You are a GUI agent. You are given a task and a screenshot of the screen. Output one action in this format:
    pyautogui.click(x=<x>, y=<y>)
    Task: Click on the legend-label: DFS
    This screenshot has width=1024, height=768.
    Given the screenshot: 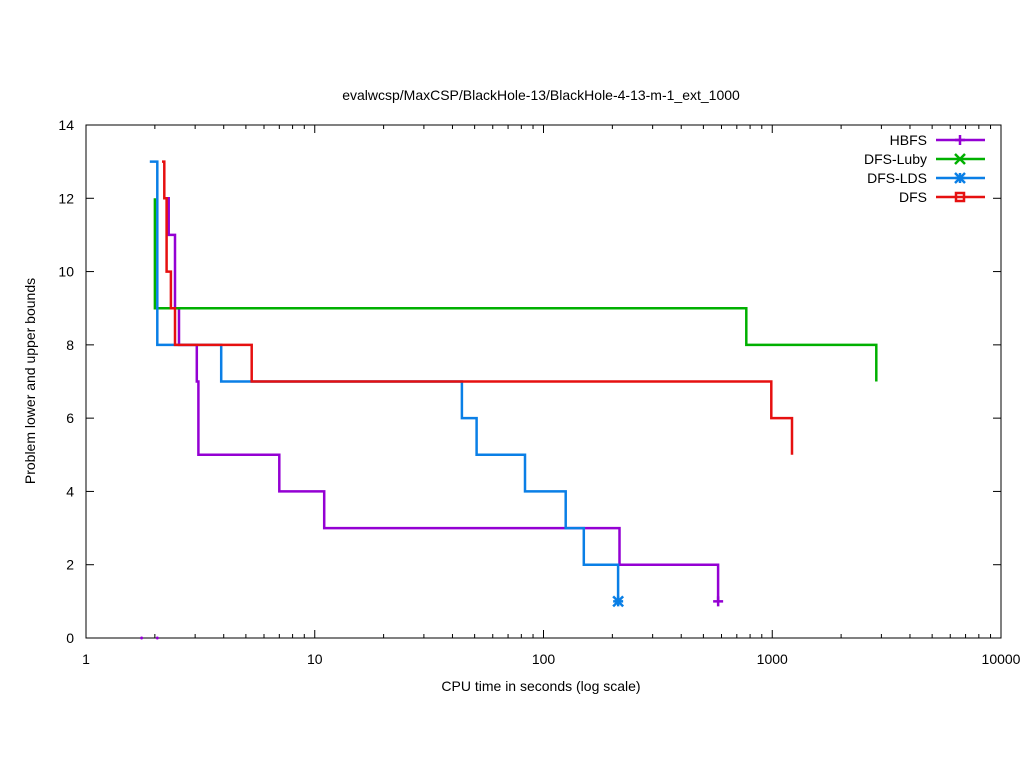 What is the action you would take?
    pyautogui.click(x=913, y=197)
    